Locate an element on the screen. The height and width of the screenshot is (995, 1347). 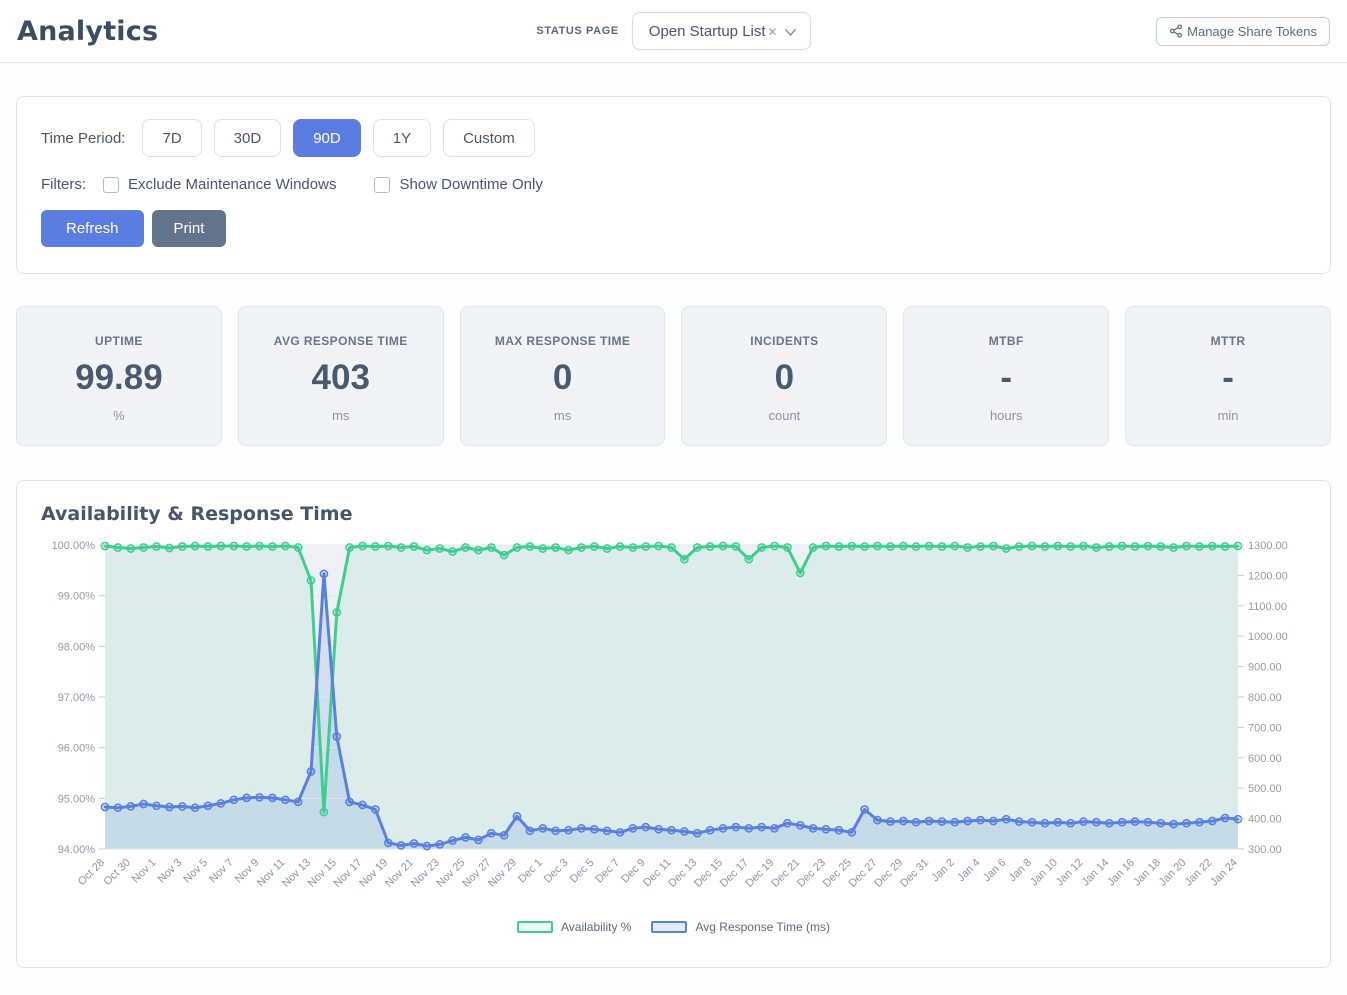
svg-text: Jan 20 is located at coordinates (1173, 873).